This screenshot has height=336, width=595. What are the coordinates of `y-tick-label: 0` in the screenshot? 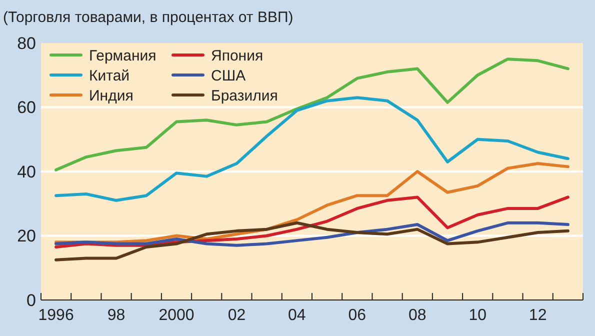 It's located at (31, 300).